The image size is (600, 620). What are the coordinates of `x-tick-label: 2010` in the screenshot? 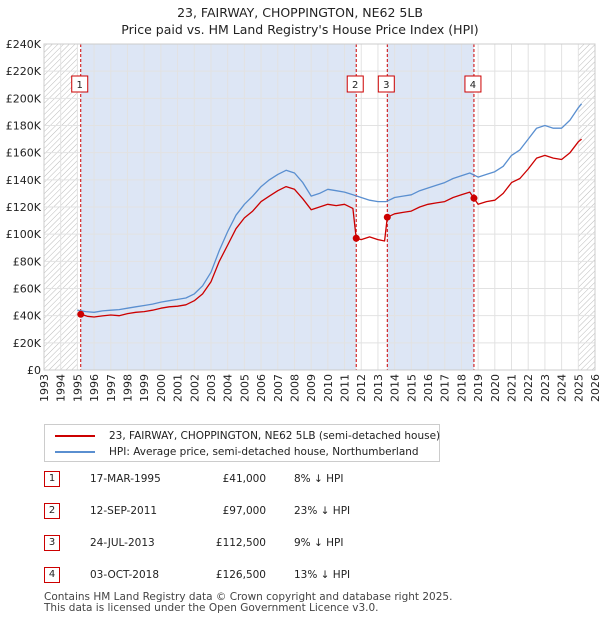 It's located at (328, 388).